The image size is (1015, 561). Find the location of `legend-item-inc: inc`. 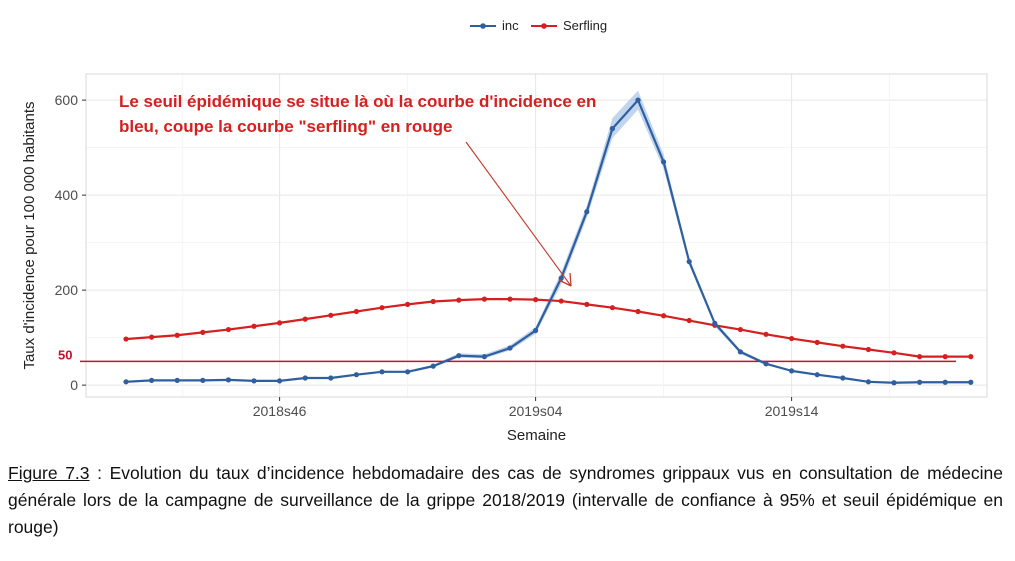

legend-item-inc: inc is located at coordinates (494, 25).